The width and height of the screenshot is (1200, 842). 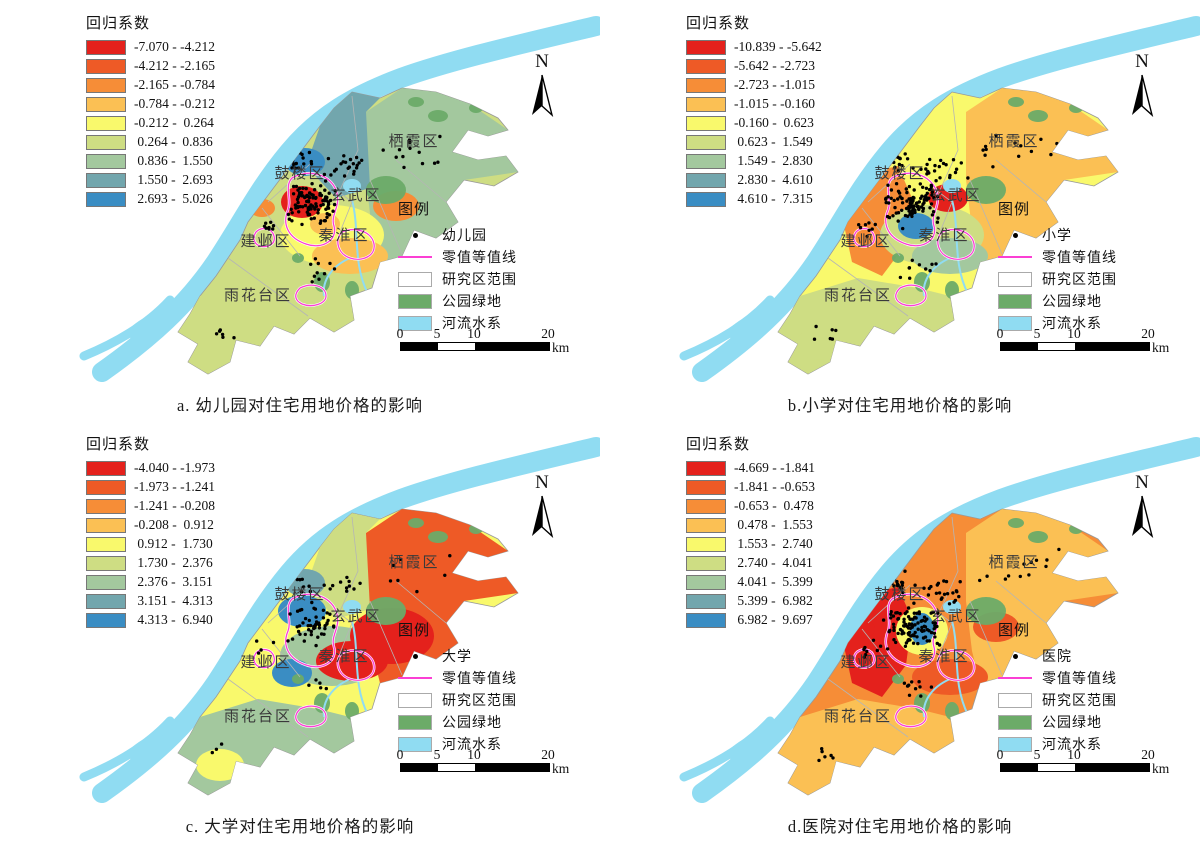 What do you see at coordinates (1057, 657) in the screenshot?
I see `map-legend-label: 医院` at bounding box center [1057, 657].